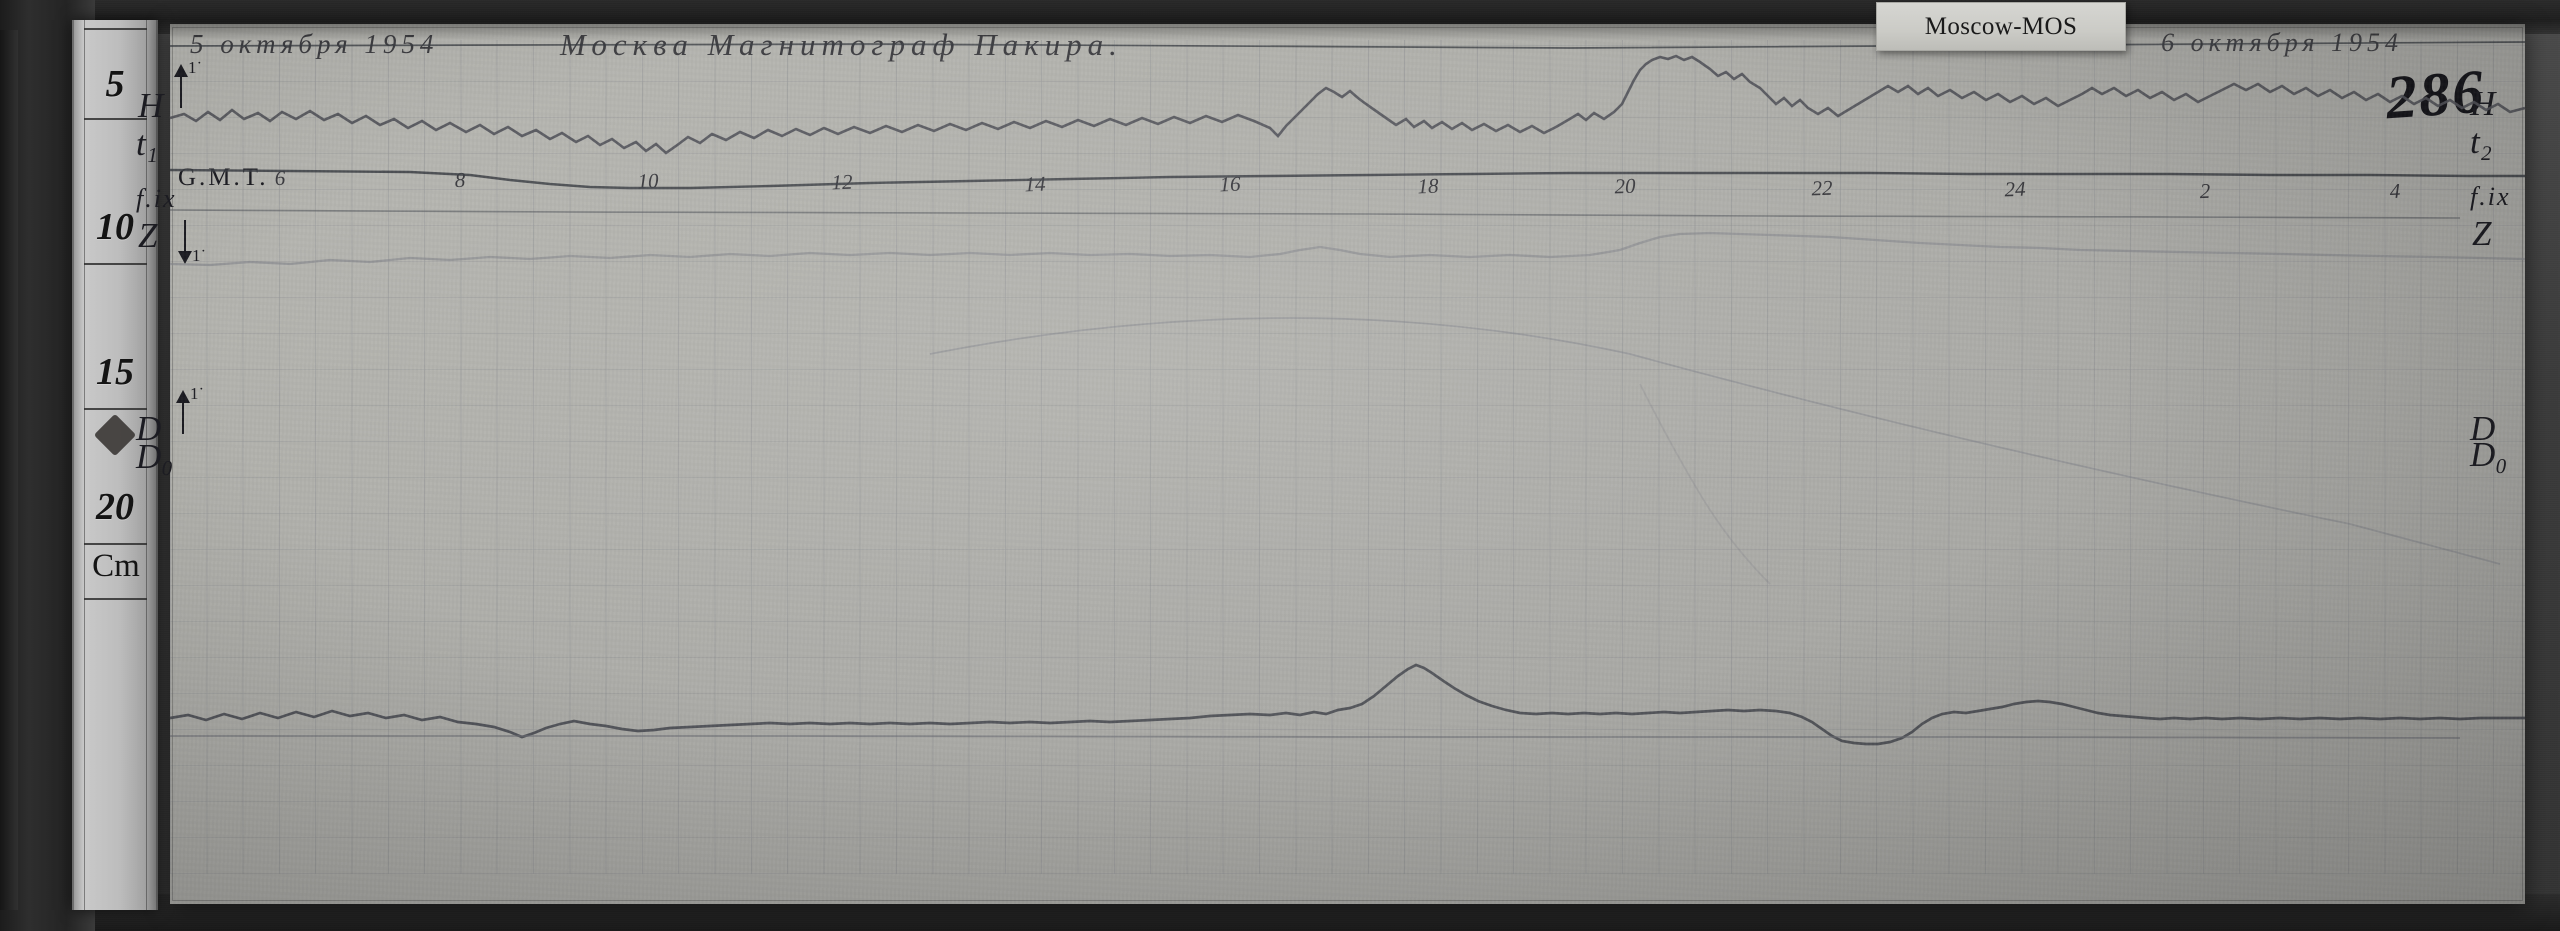 The width and height of the screenshot is (2560, 931). Describe the element at coordinates (115, 227) in the screenshot. I see `ruler-mark-10: 10` at that location.